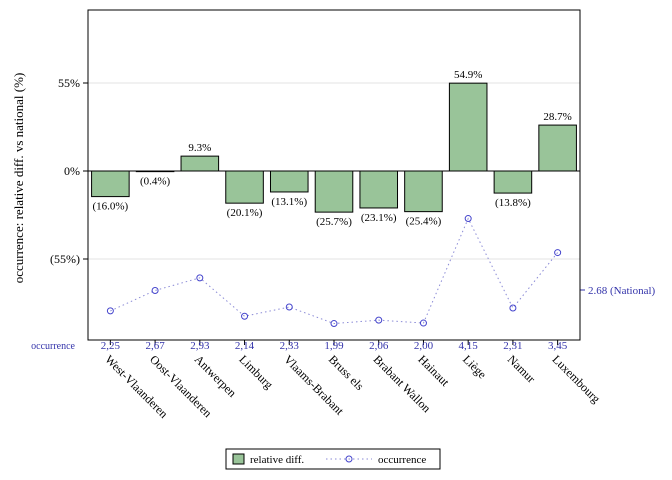 This screenshot has width=672, height=480. What do you see at coordinates (290, 346) in the screenshot?
I see `occurrence-value-label: 2,33` at bounding box center [290, 346].